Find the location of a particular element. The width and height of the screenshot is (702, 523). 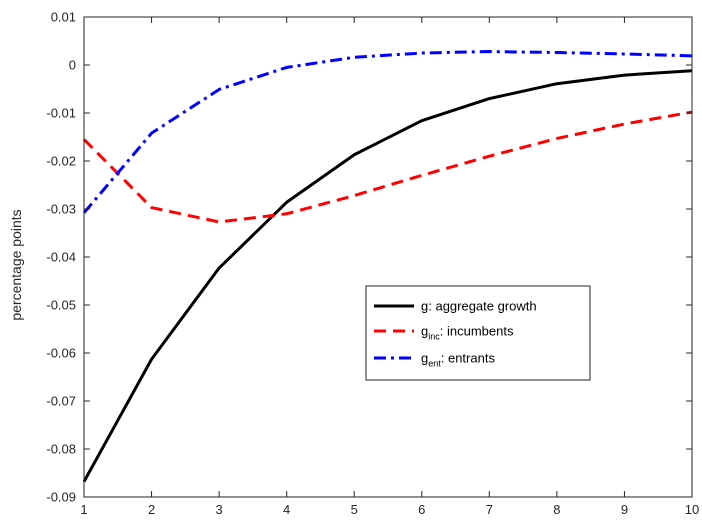

y-tick-label: -0.02 is located at coordinates (61, 161).